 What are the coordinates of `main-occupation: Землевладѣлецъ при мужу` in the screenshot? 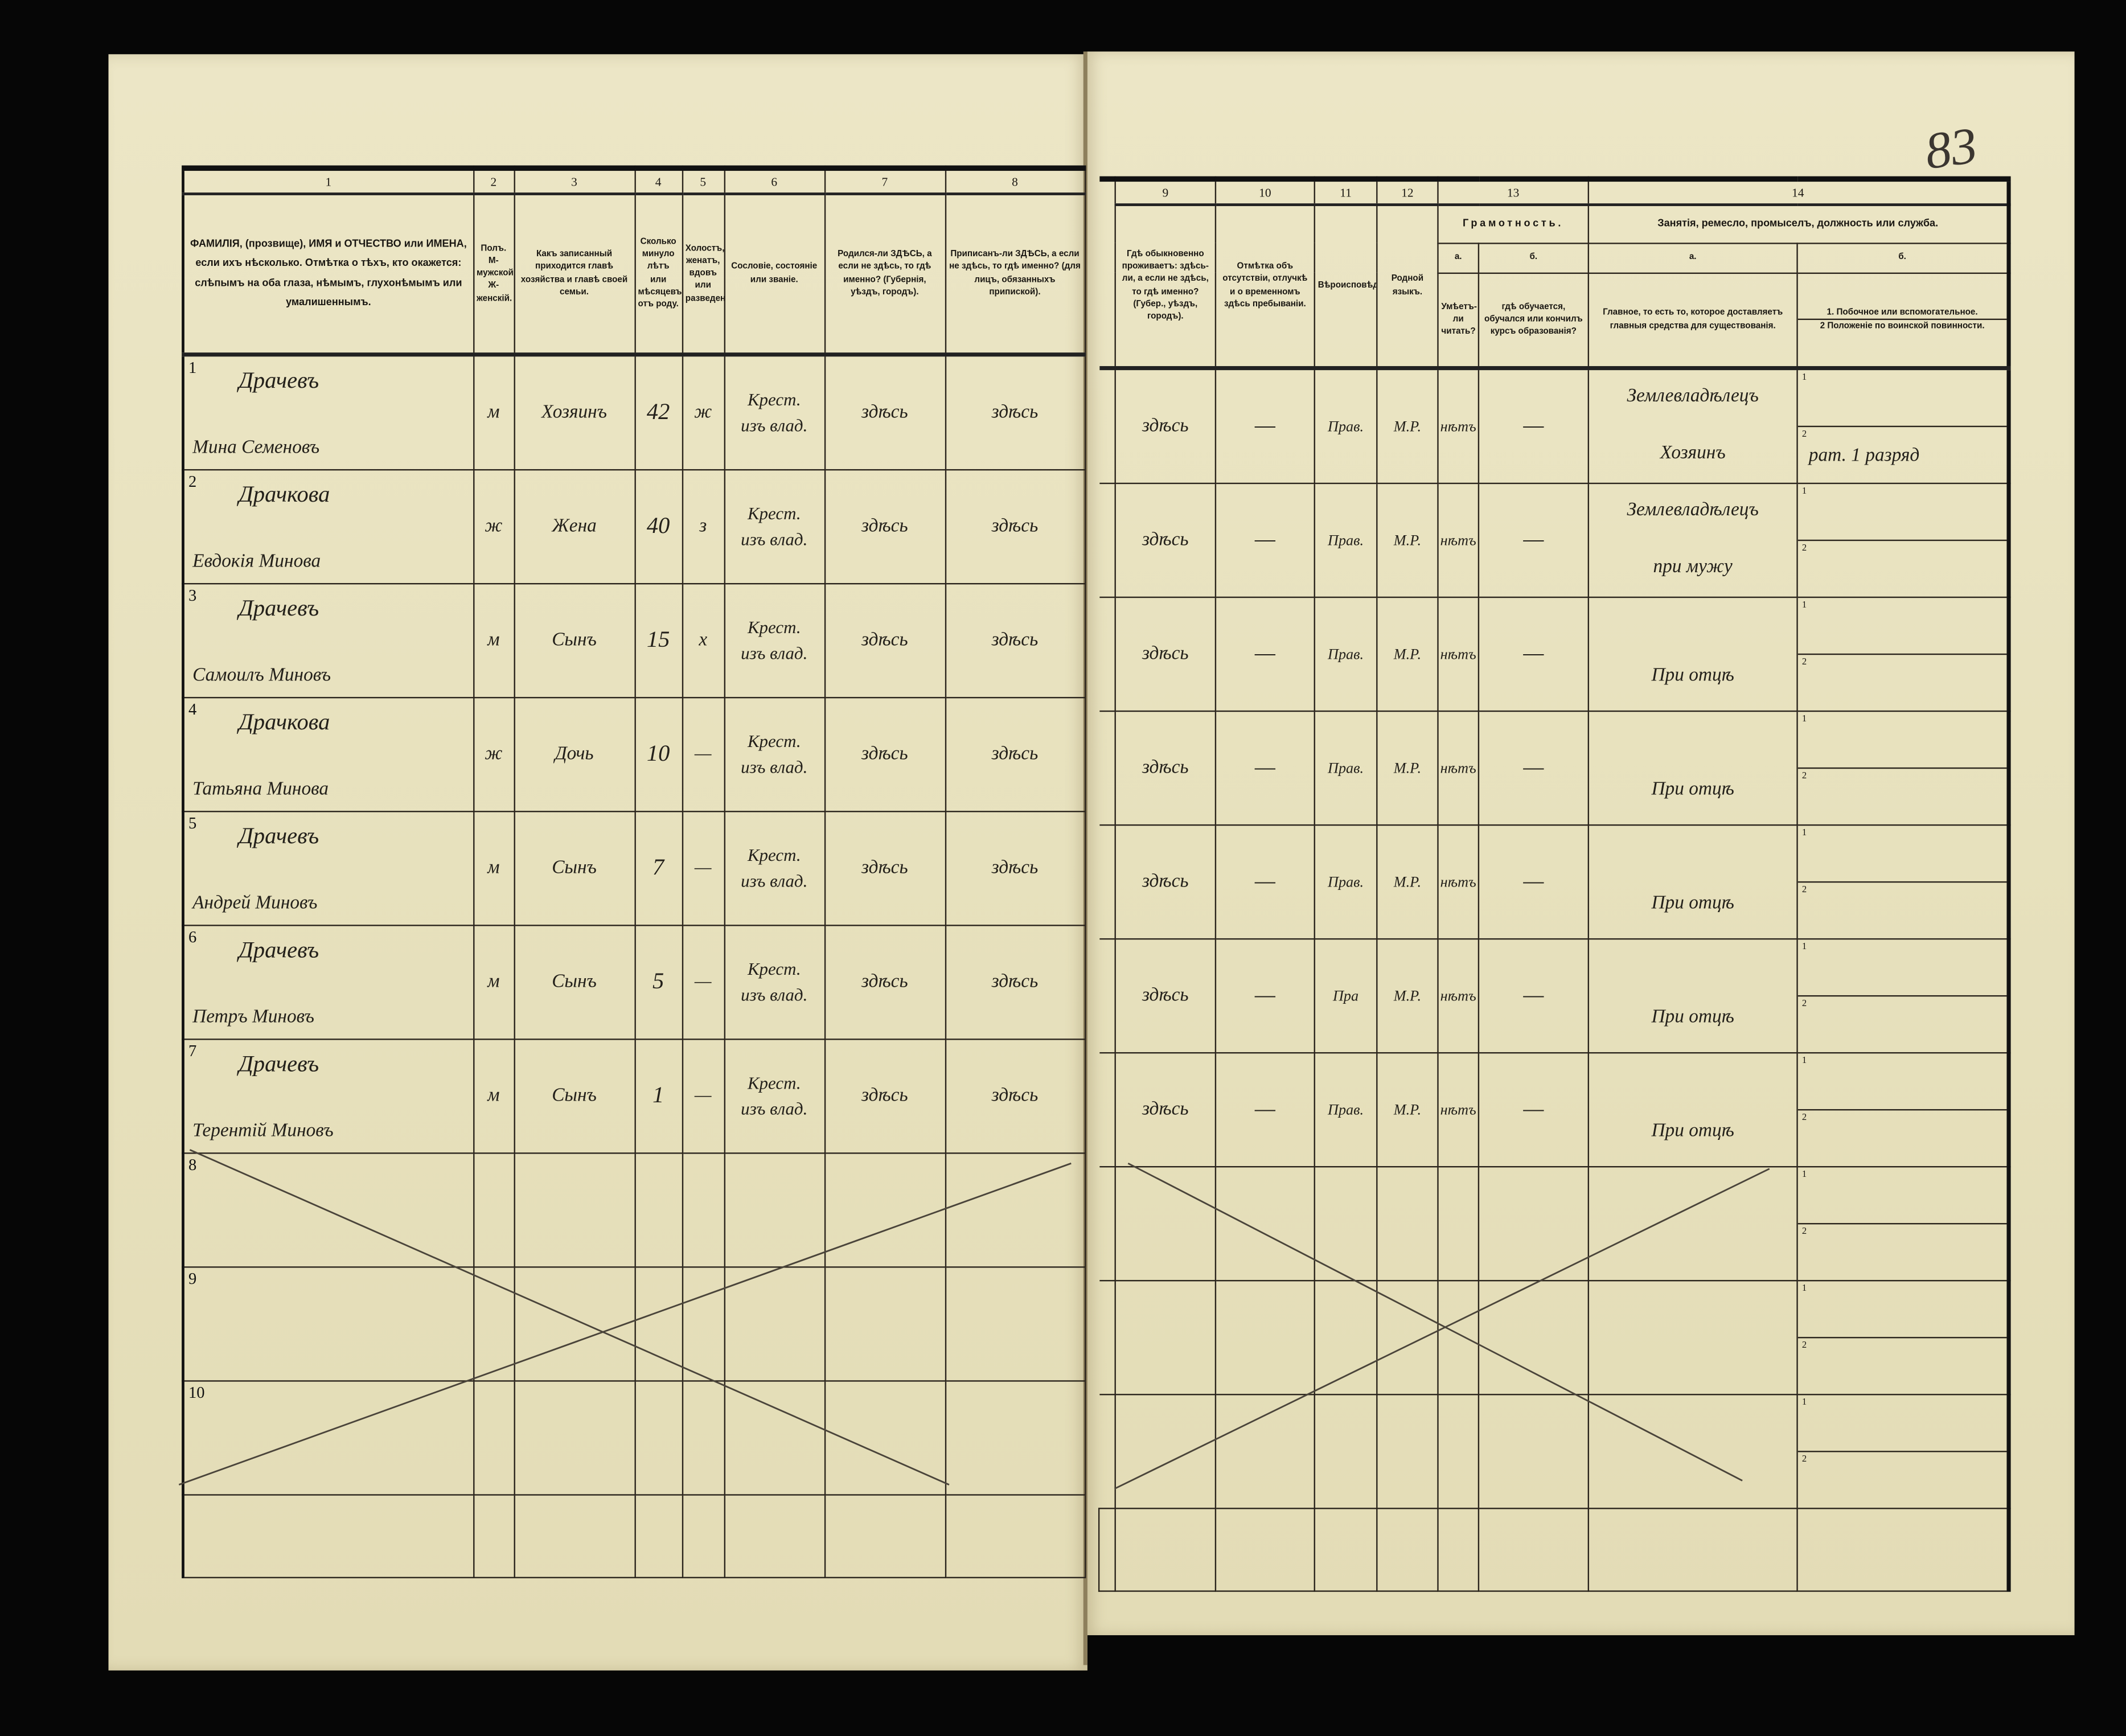 It's located at (1692, 540).